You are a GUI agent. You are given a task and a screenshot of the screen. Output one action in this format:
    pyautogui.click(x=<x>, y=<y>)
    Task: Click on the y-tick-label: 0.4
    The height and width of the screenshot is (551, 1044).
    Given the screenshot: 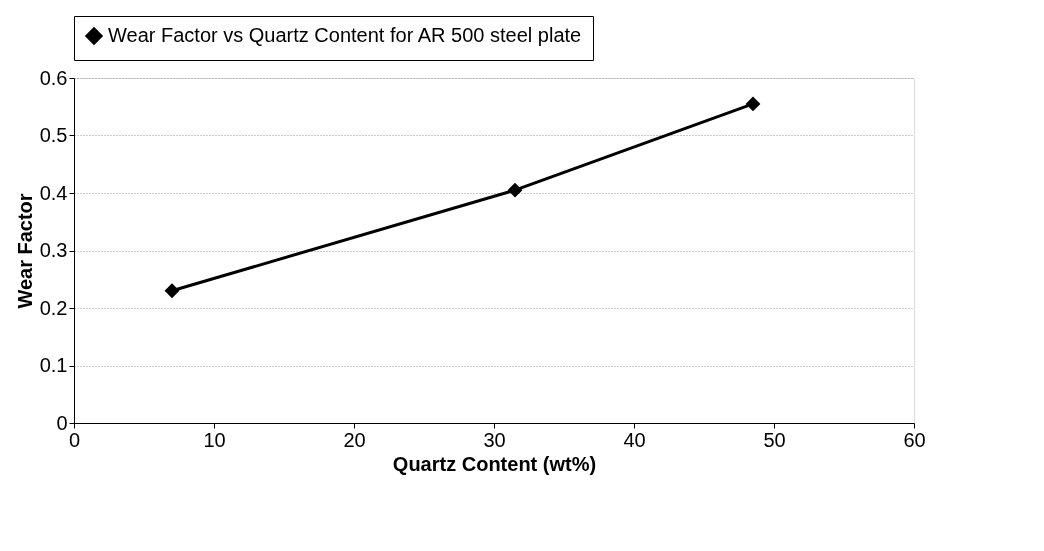 What is the action you would take?
    pyautogui.click(x=53, y=192)
    